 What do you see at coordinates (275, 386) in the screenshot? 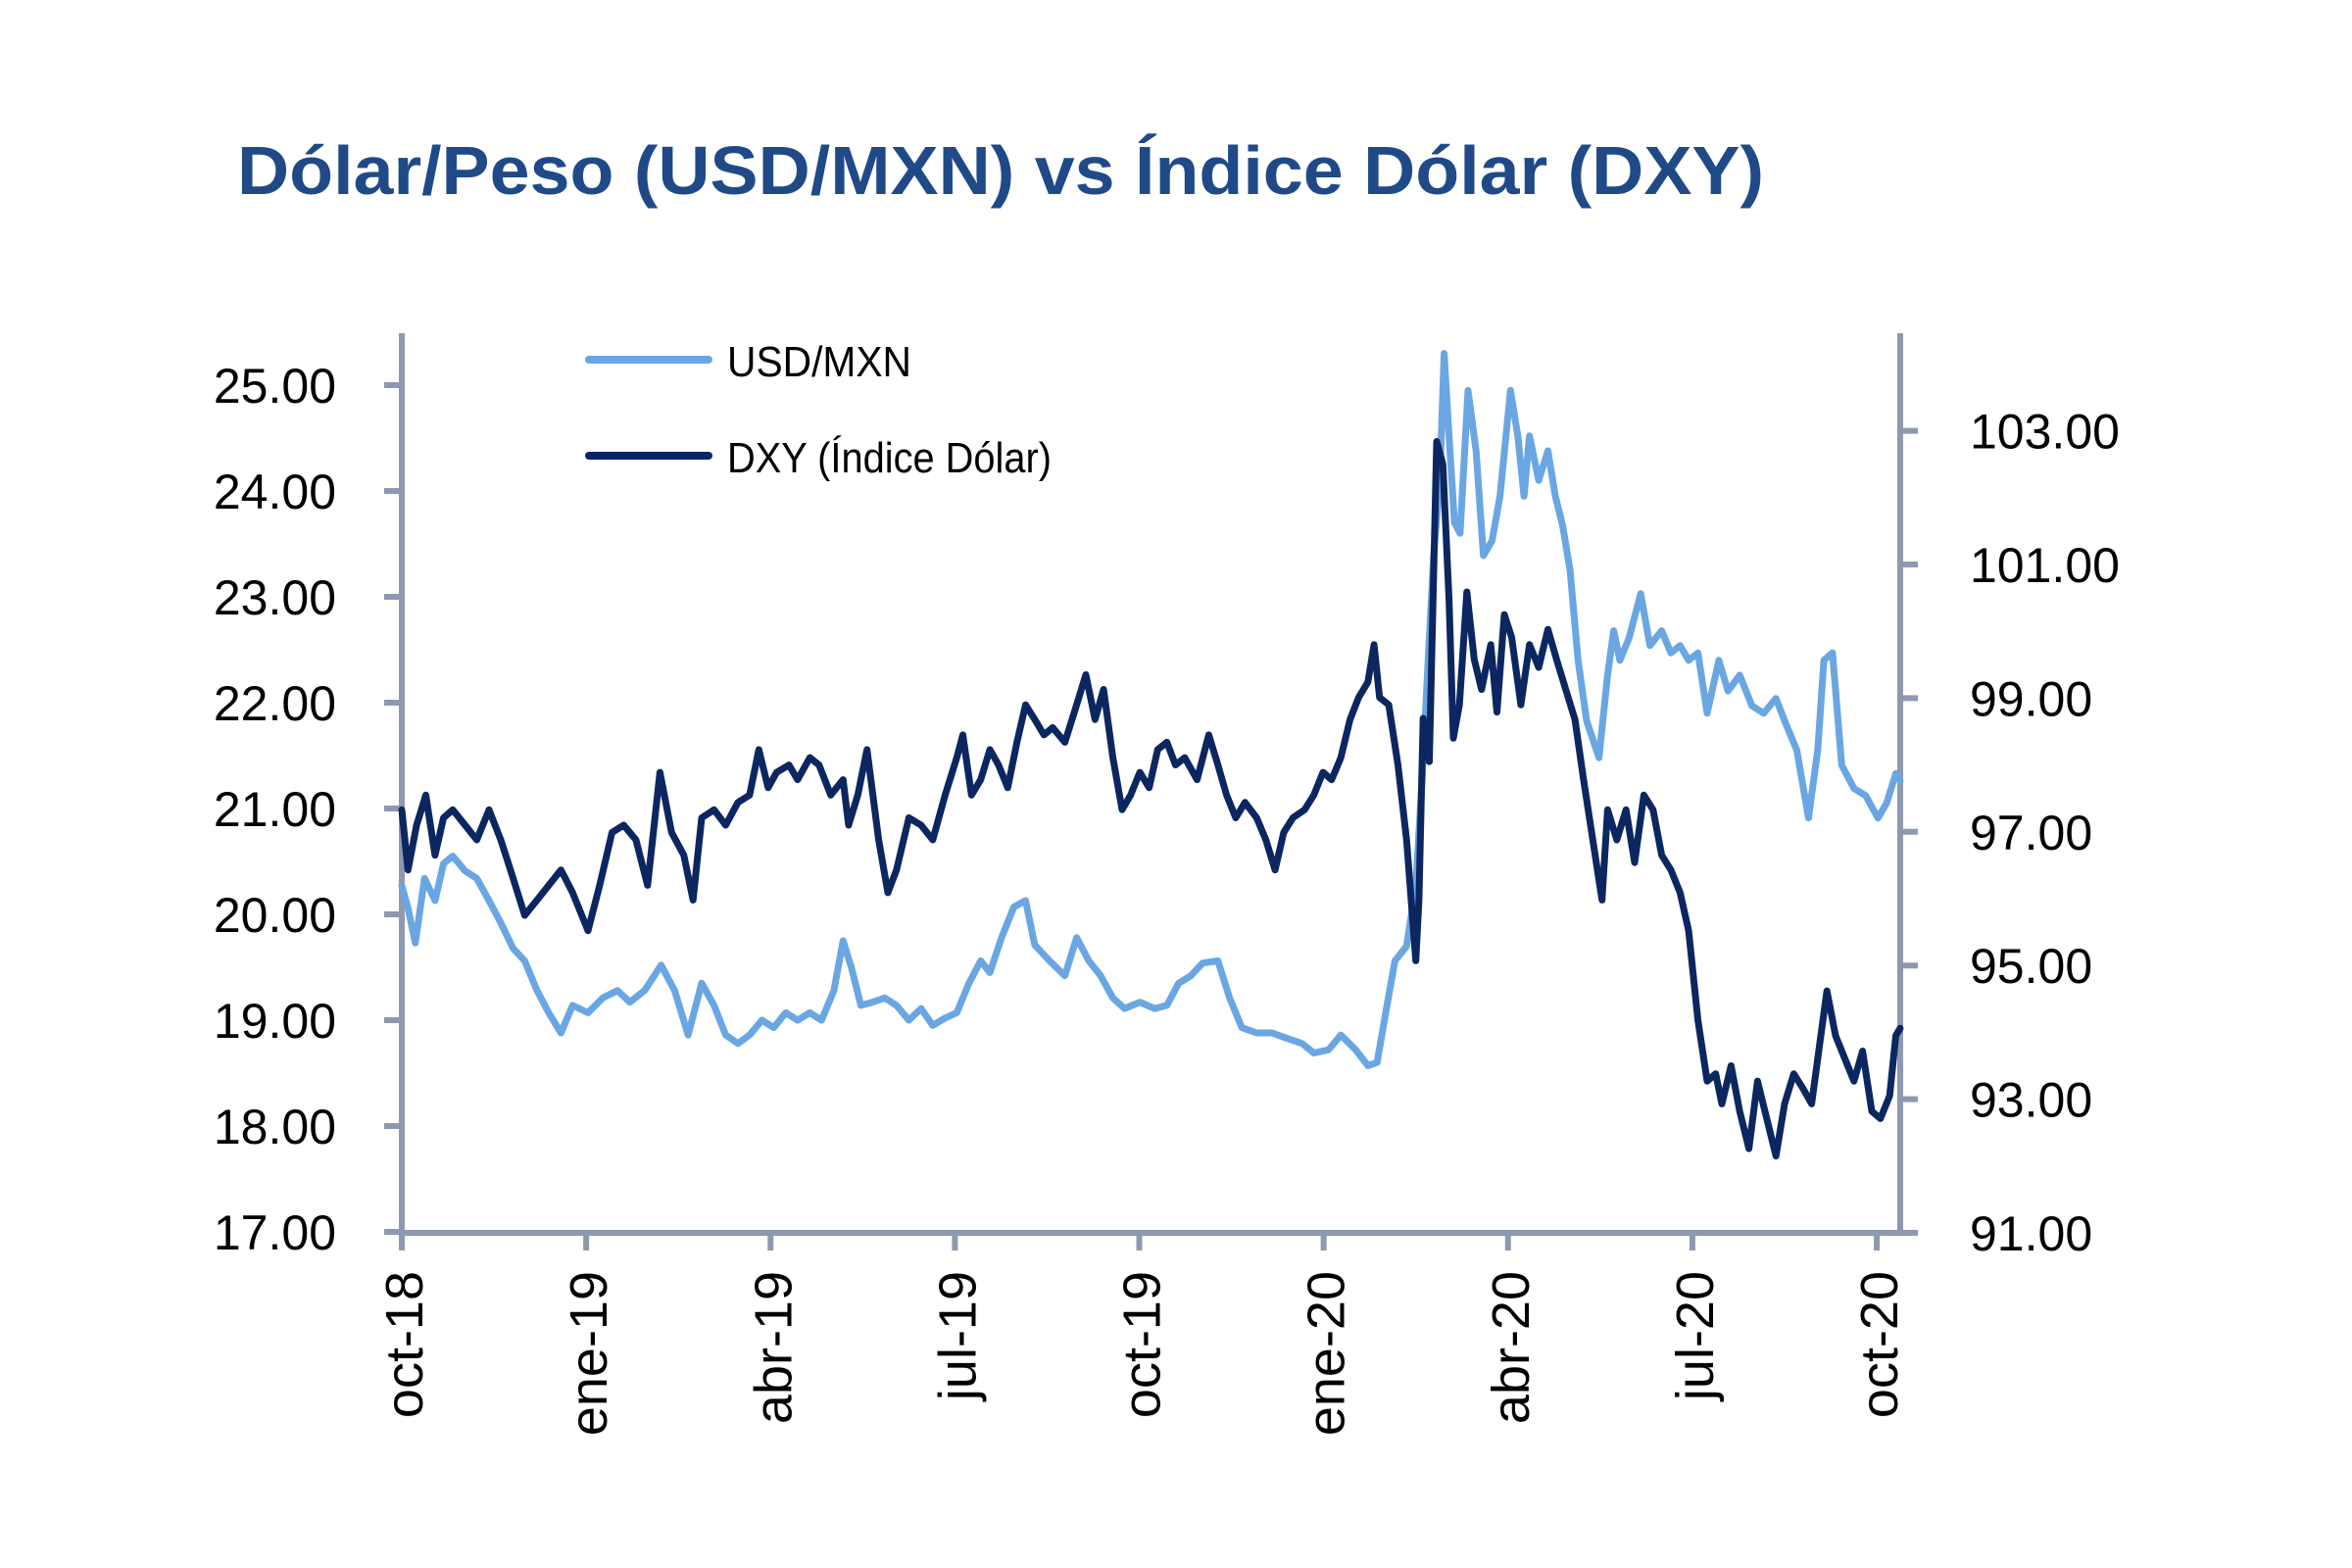
I see `left-y-tick-label: 25.00` at bounding box center [275, 386].